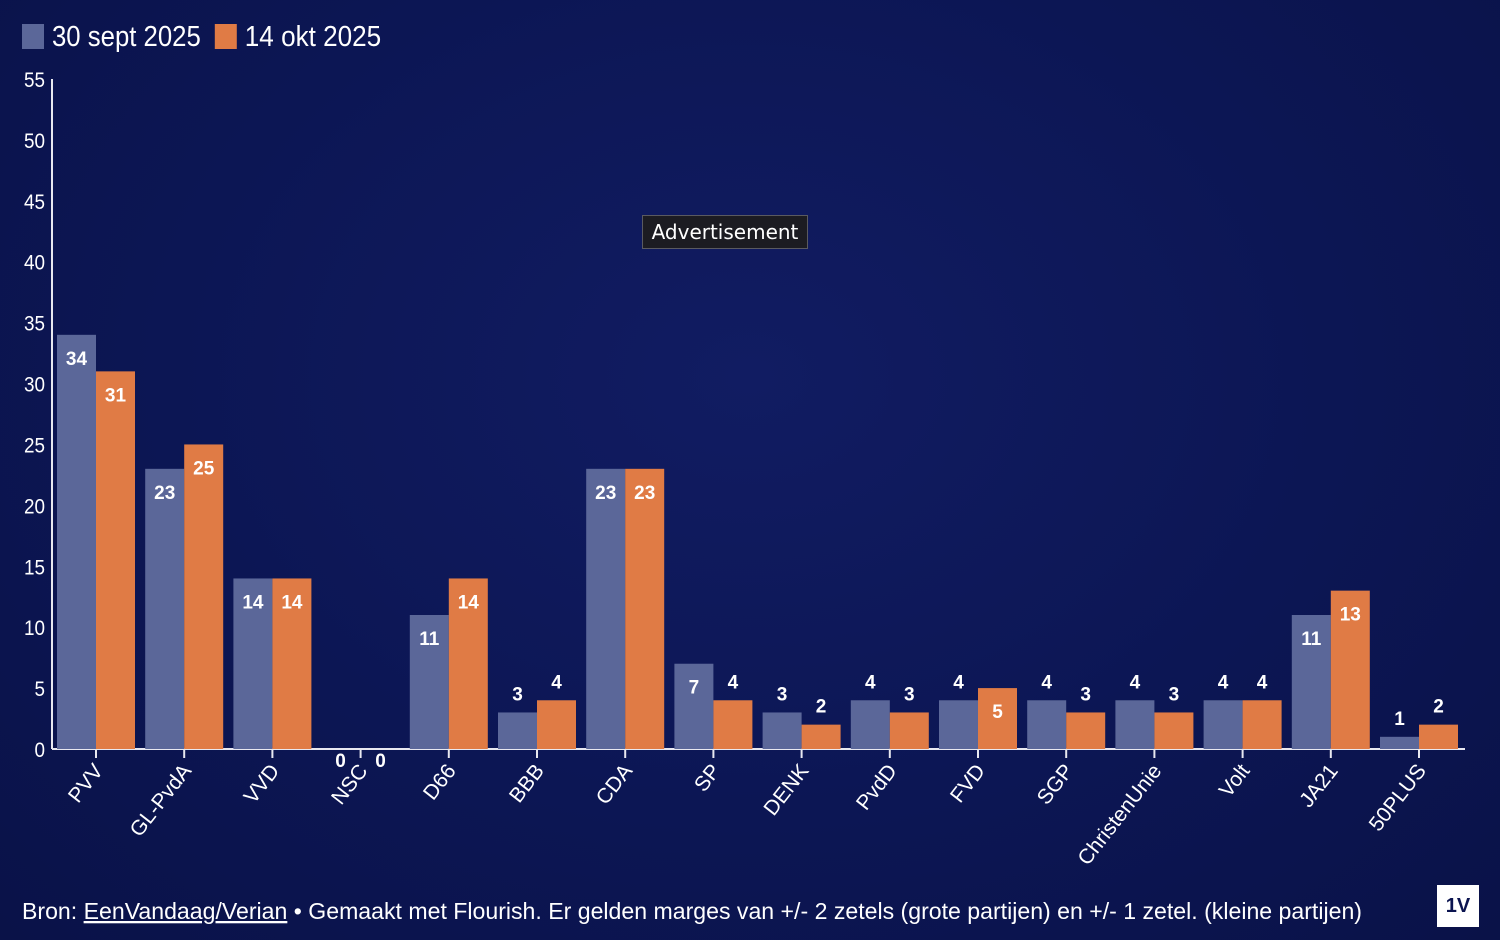  I want to click on footer-prefix: Bron:, so click(53, 911).